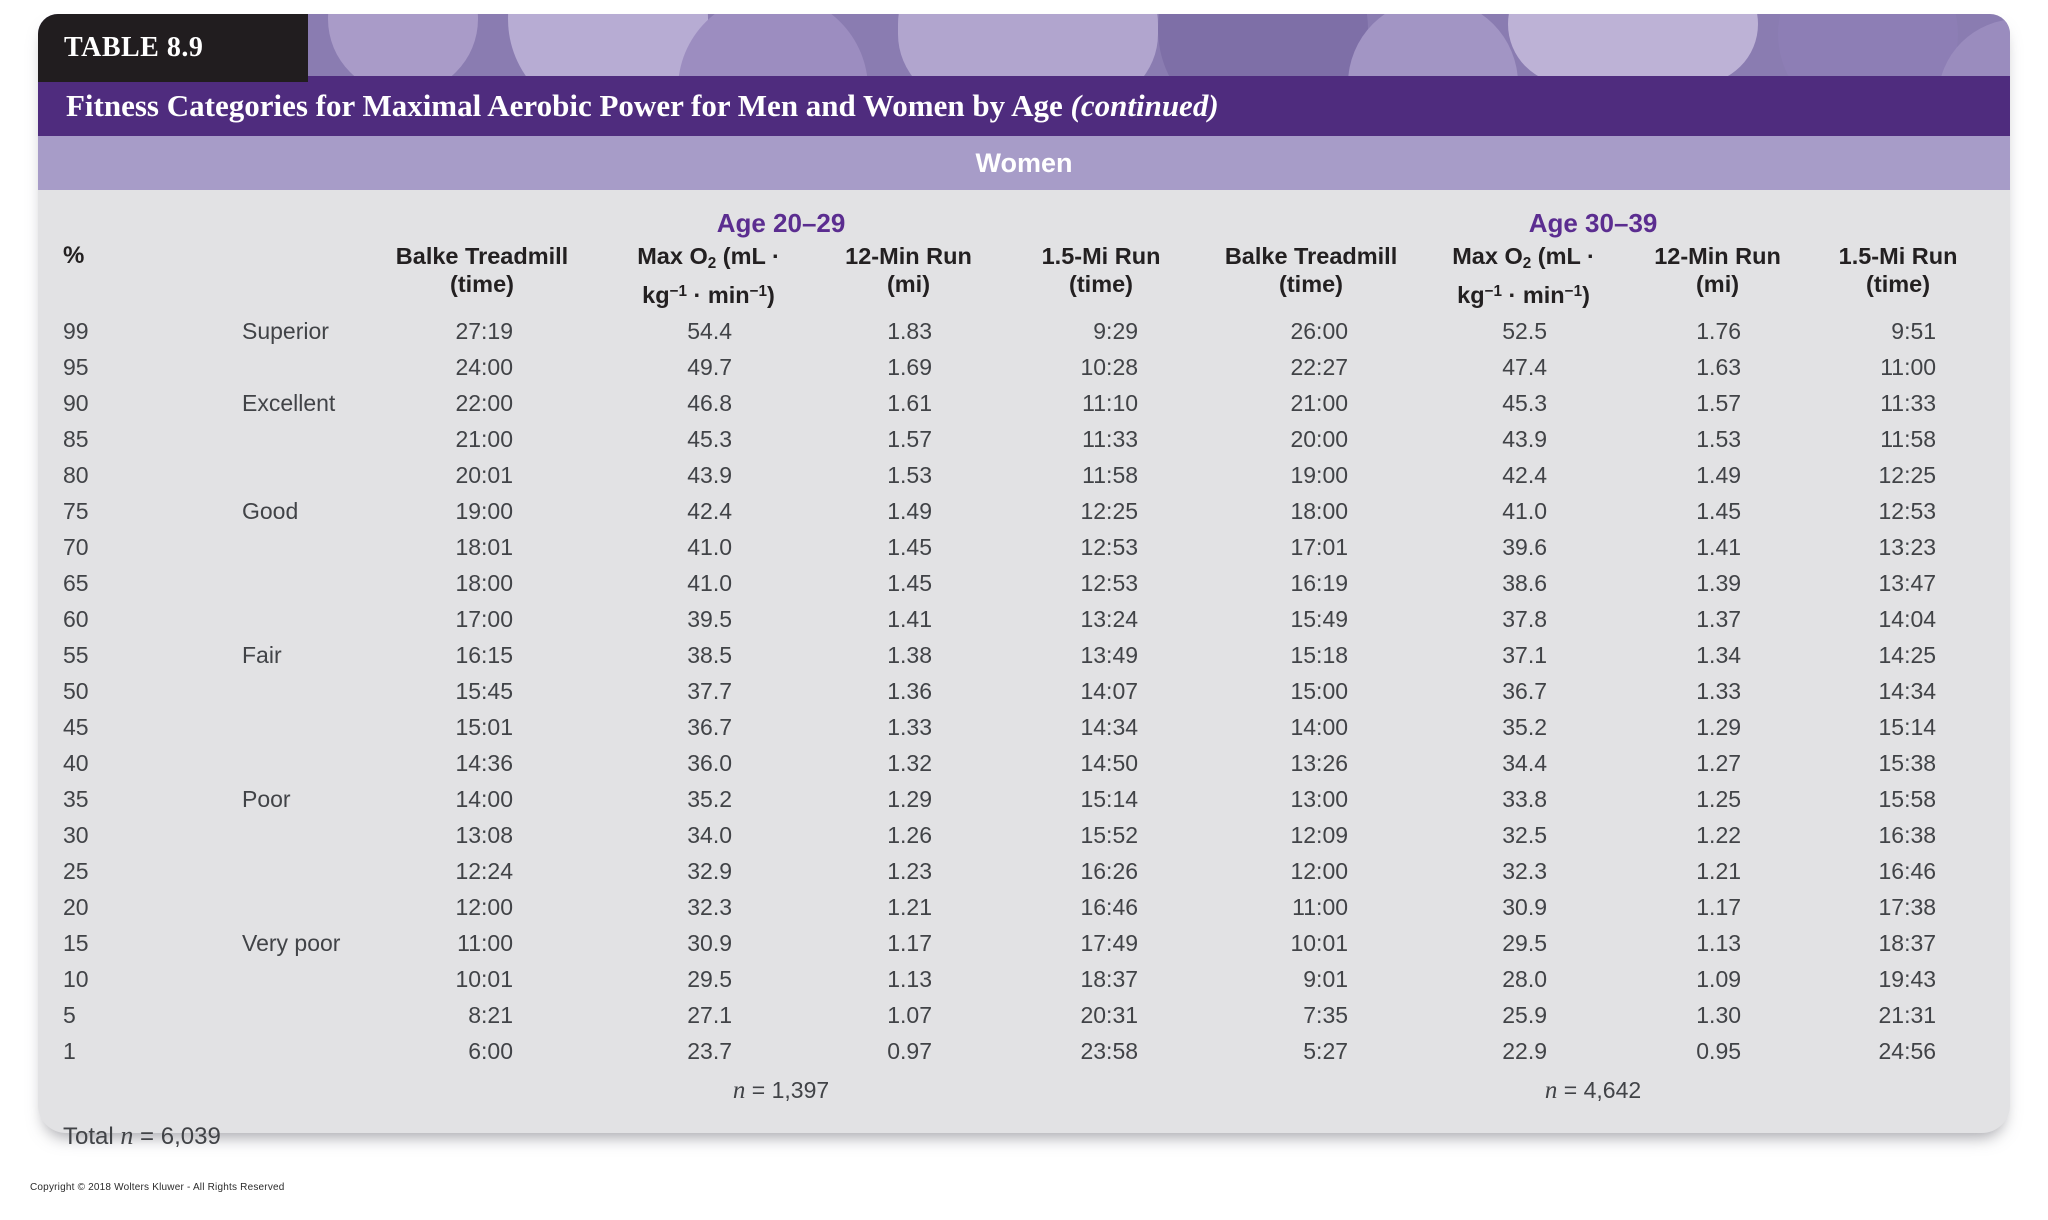 The width and height of the screenshot is (2048, 1220). Describe the element at coordinates (708, 277) in the screenshot. I see `maxo2-header-1: Max O2 (mL · kg−1 · min−1)` at that location.